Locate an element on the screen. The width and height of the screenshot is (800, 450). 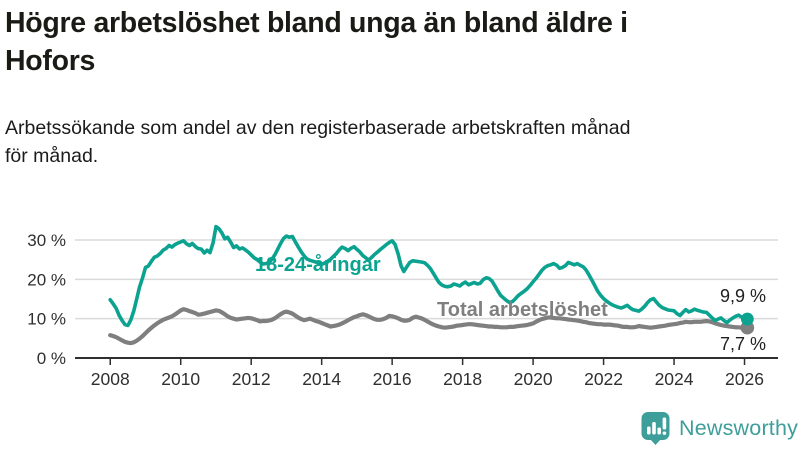
brand-name: Newsworthy is located at coordinates (739, 427).